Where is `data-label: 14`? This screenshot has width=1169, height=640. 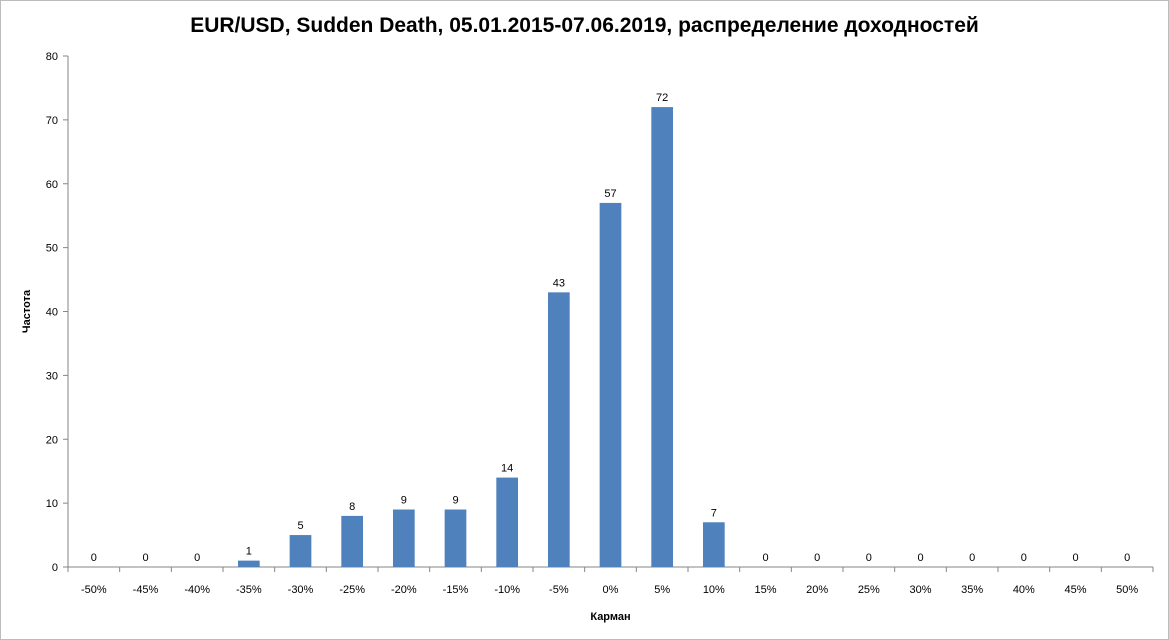
data-label: 14 is located at coordinates (507, 469).